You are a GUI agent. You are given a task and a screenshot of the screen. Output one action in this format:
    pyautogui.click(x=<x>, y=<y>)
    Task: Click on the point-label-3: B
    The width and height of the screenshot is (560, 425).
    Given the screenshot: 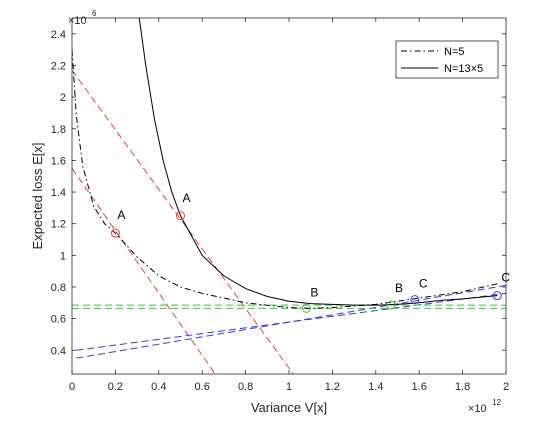 What is the action you would take?
    pyautogui.click(x=399, y=288)
    